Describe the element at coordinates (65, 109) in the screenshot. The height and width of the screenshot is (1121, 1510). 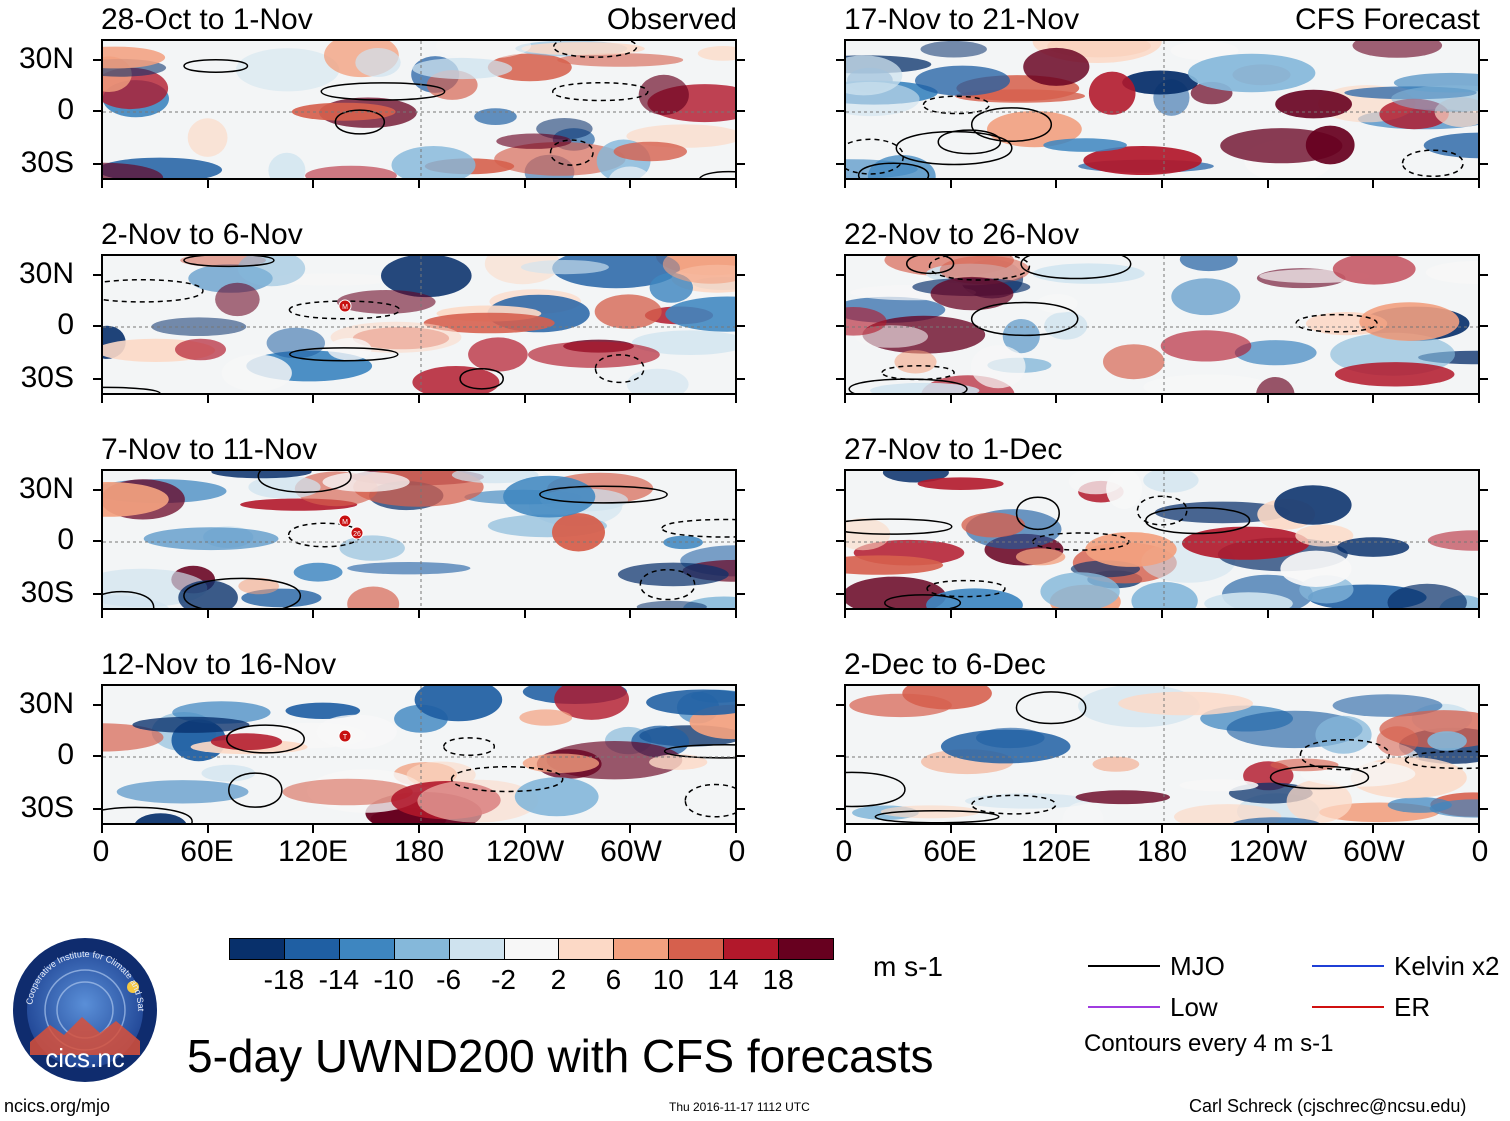
I see `lat-tick-label: 0` at that location.